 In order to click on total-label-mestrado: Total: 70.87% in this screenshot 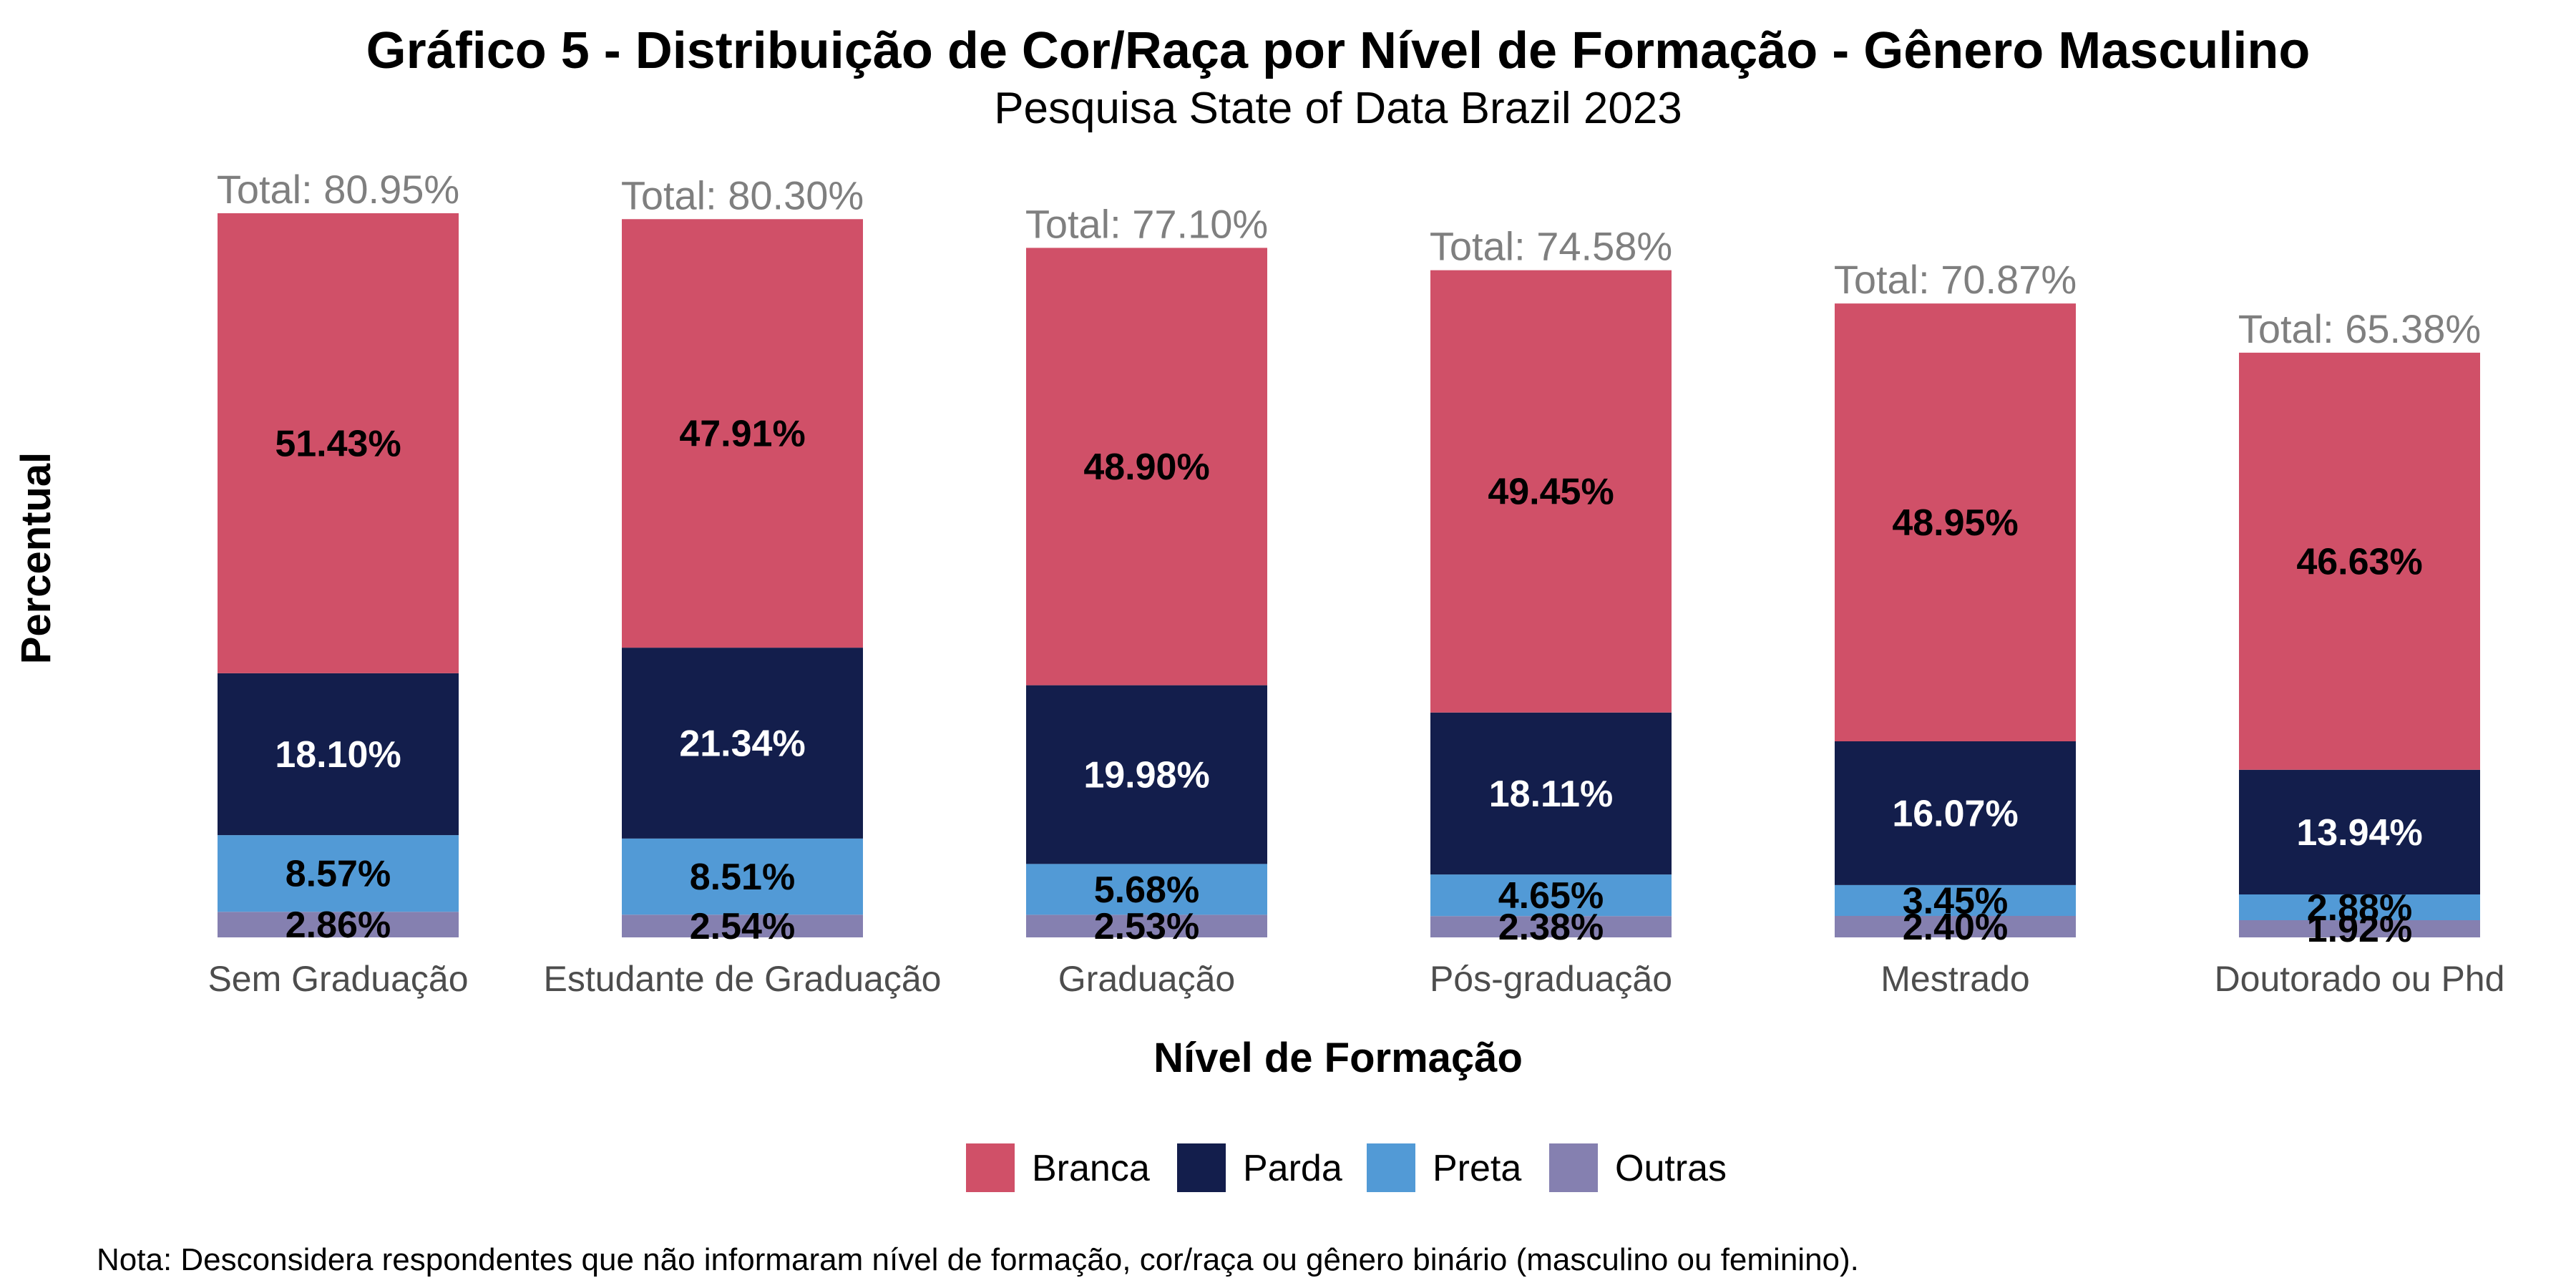, I will do `click(1955, 279)`.